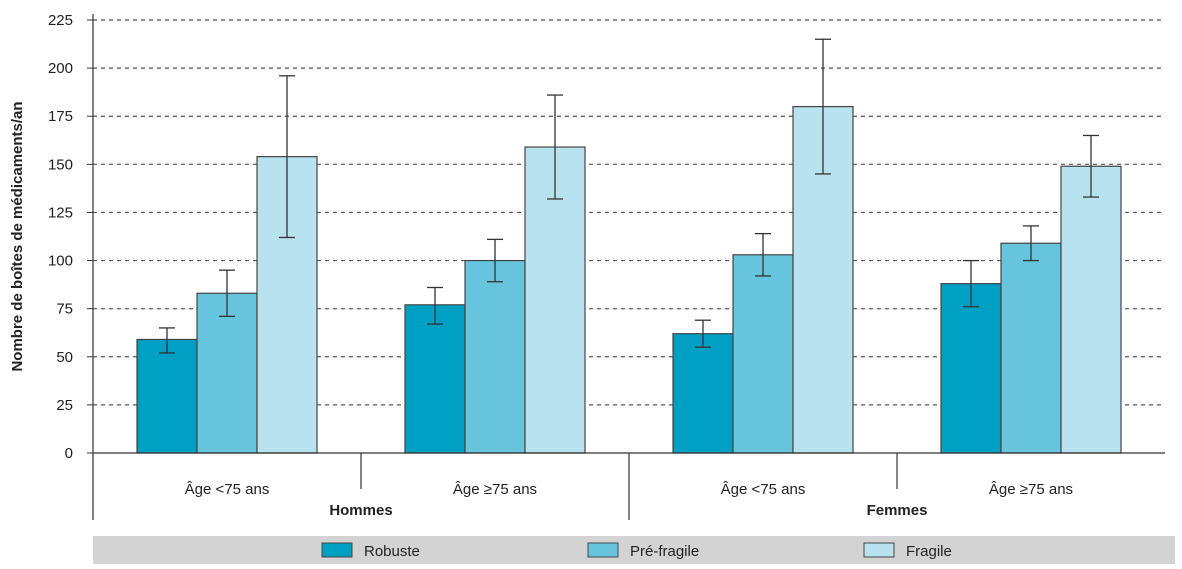 The height and width of the screenshot is (569, 1182). I want to click on legend-item: Robuste, so click(370, 551).